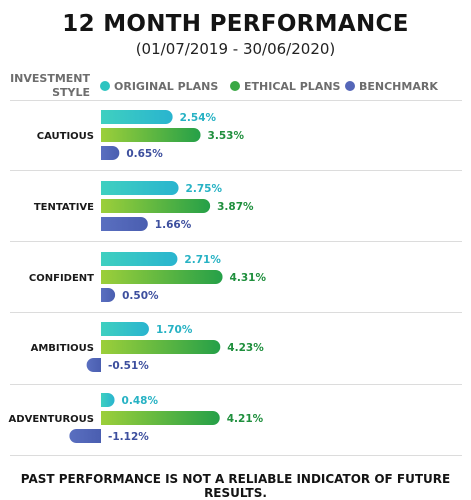 This screenshot has height=500, width=471. Describe the element at coordinates (65, 136) in the screenshot. I see `category-label-cautious: CAUTIOUS` at that location.